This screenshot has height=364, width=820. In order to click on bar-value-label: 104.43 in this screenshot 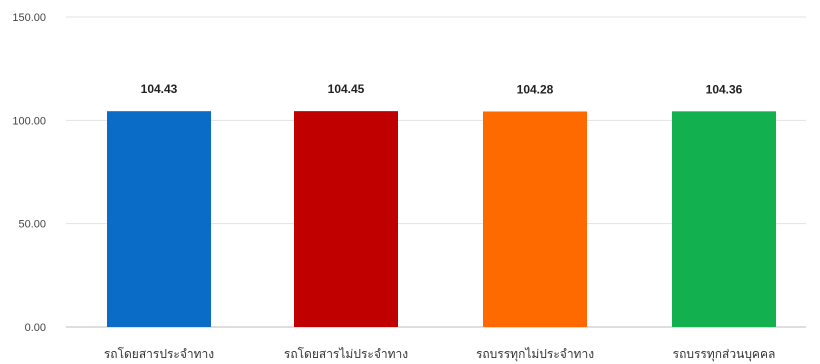, I will do `click(159, 89)`.